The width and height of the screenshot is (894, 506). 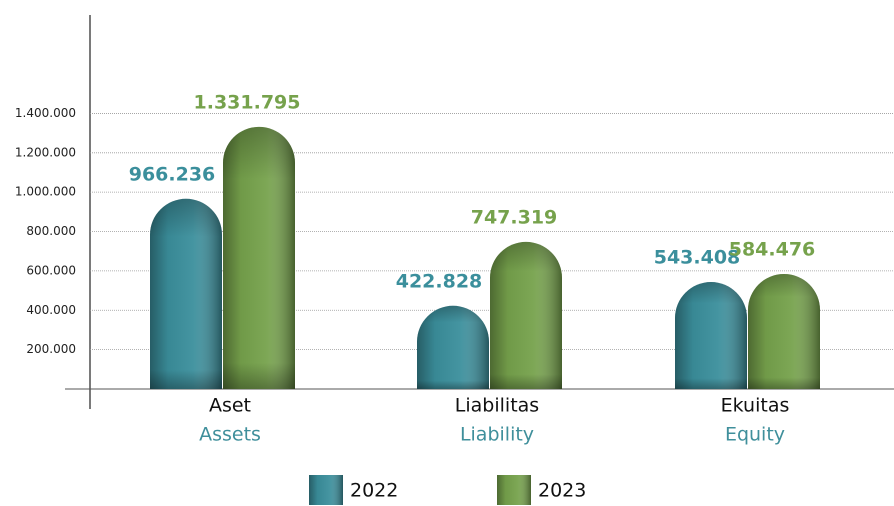 What do you see at coordinates (374, 491) in the screenshot?
I see `legend-label: 2022` at bounding box center [374, 491].